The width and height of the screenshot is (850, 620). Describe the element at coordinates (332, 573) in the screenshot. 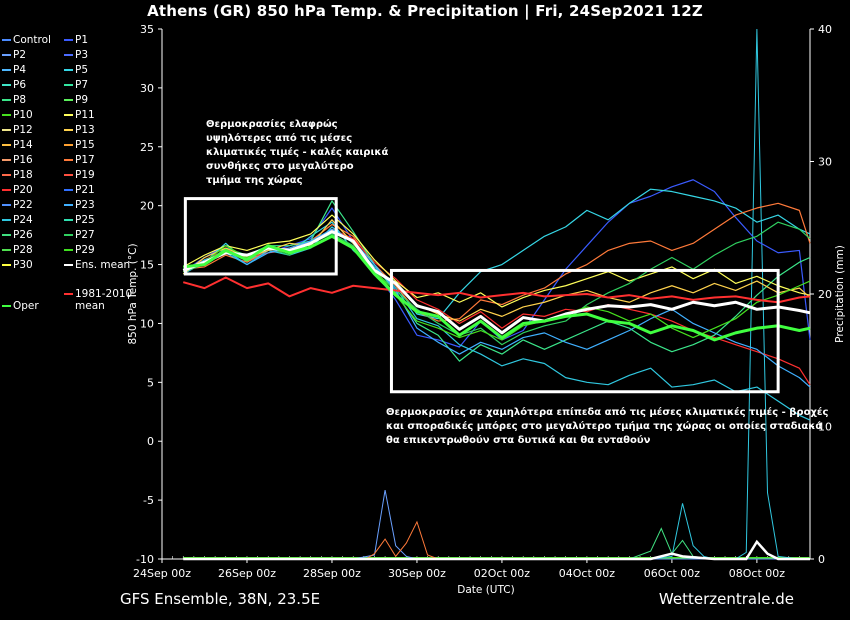

I see `x-tick-label: 28Sep 00z` at that location.